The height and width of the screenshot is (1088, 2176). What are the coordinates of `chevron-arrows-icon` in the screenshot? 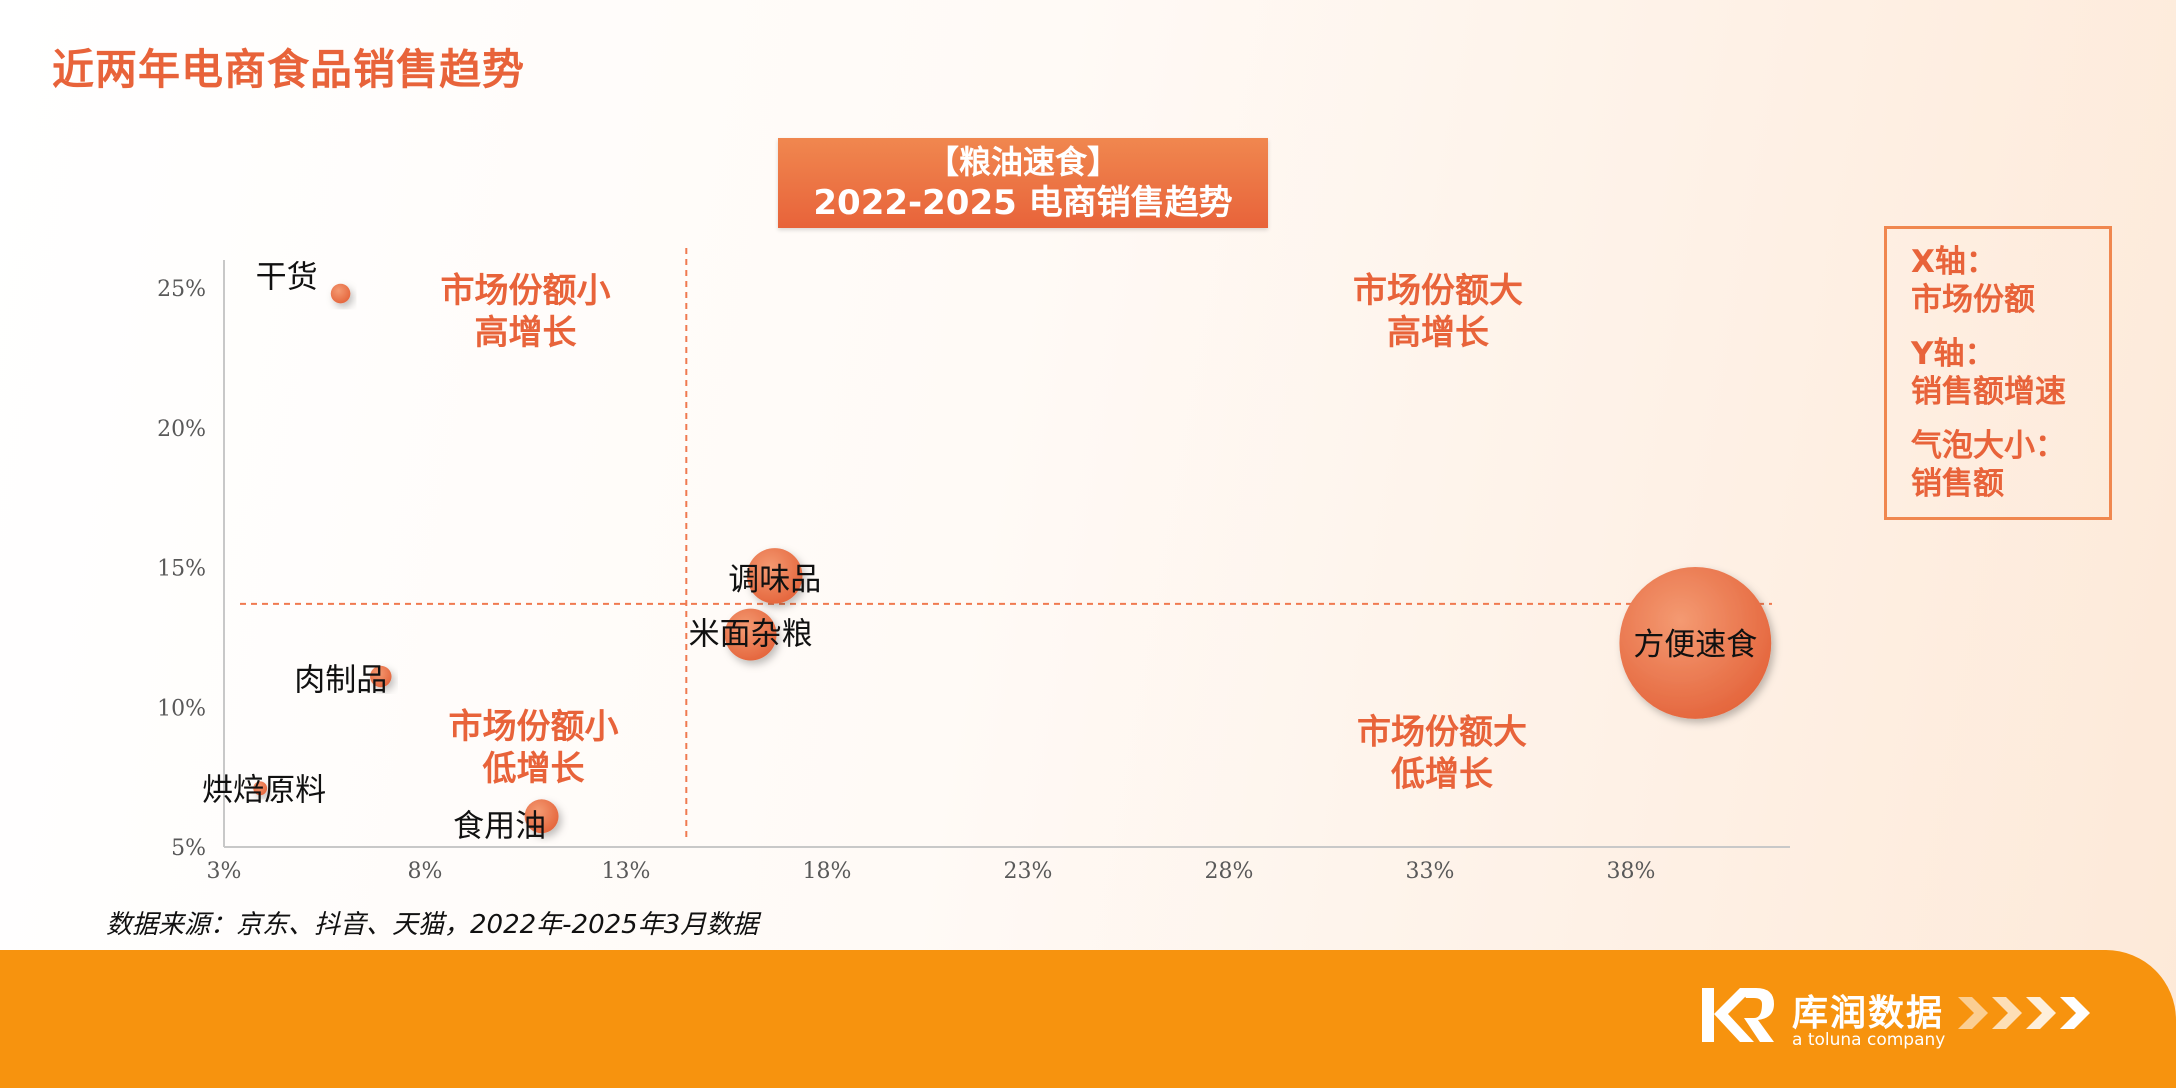 It's located at (2024, 1013).